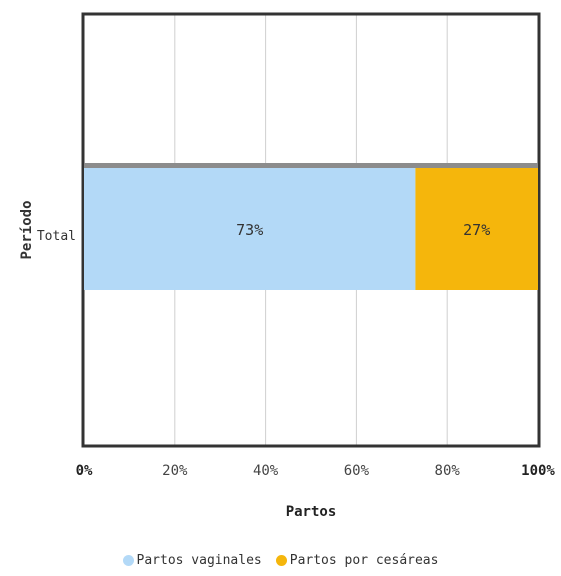 This screenshot has height=576, width=561. I want to click on x-axis-title: Partos, so click(311, 512).